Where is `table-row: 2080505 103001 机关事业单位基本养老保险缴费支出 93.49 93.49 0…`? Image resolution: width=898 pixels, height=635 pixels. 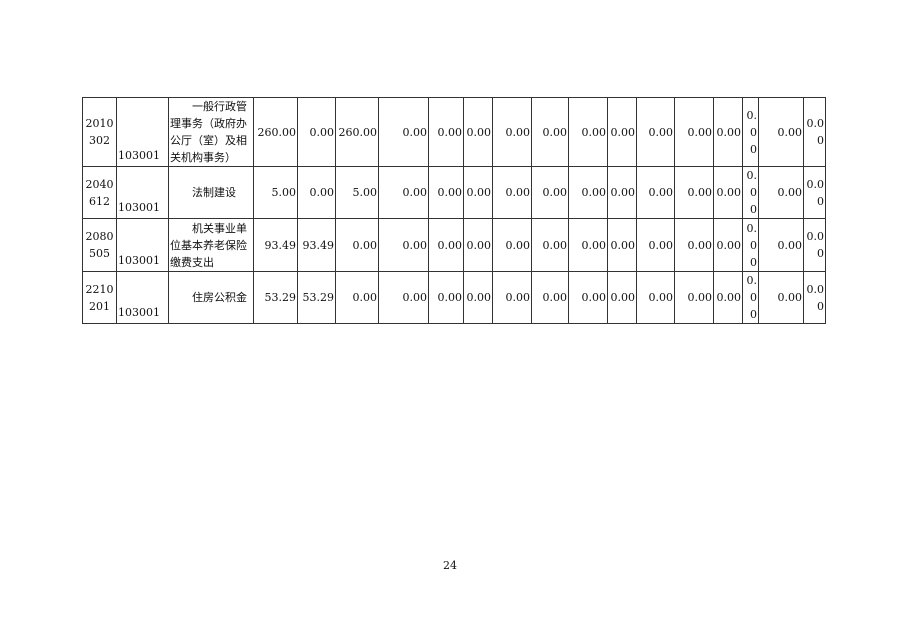
table-row: 2080505 103001 机关事业单位基本养老保险缴费支出 93.49 93.49 0… is located at coordinates (454, 245).